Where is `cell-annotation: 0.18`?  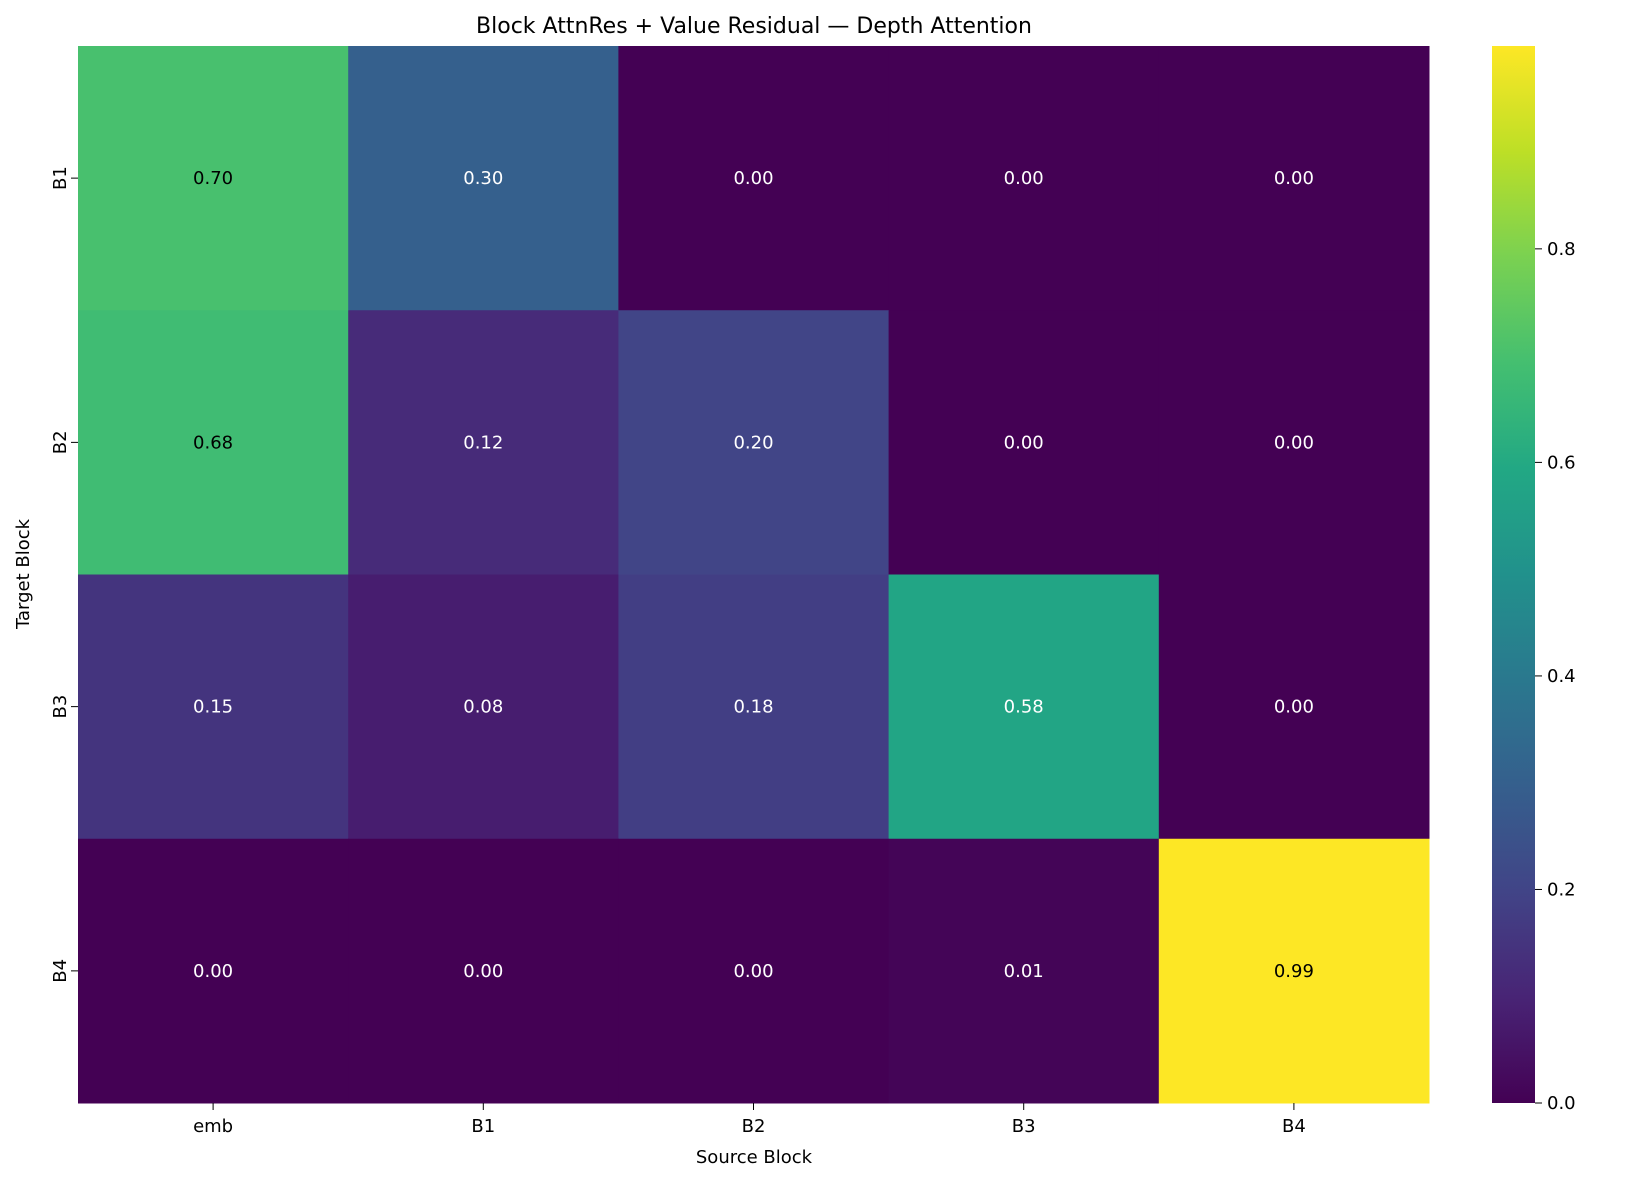 cell-annotation: 0.18 is located at coordinates (753, 707).